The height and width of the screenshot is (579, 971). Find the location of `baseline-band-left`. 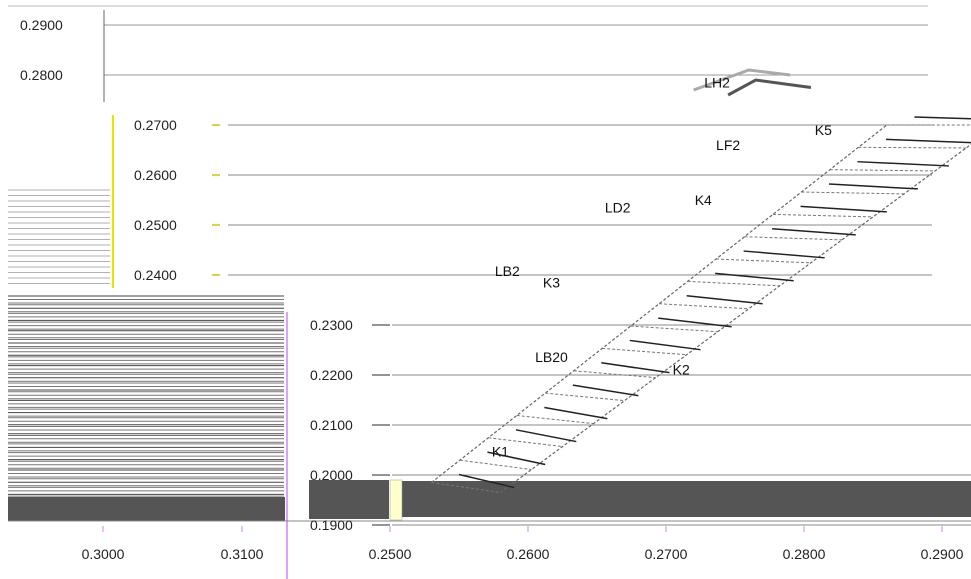

baseline-band-left is located at coordinates (146, 509).